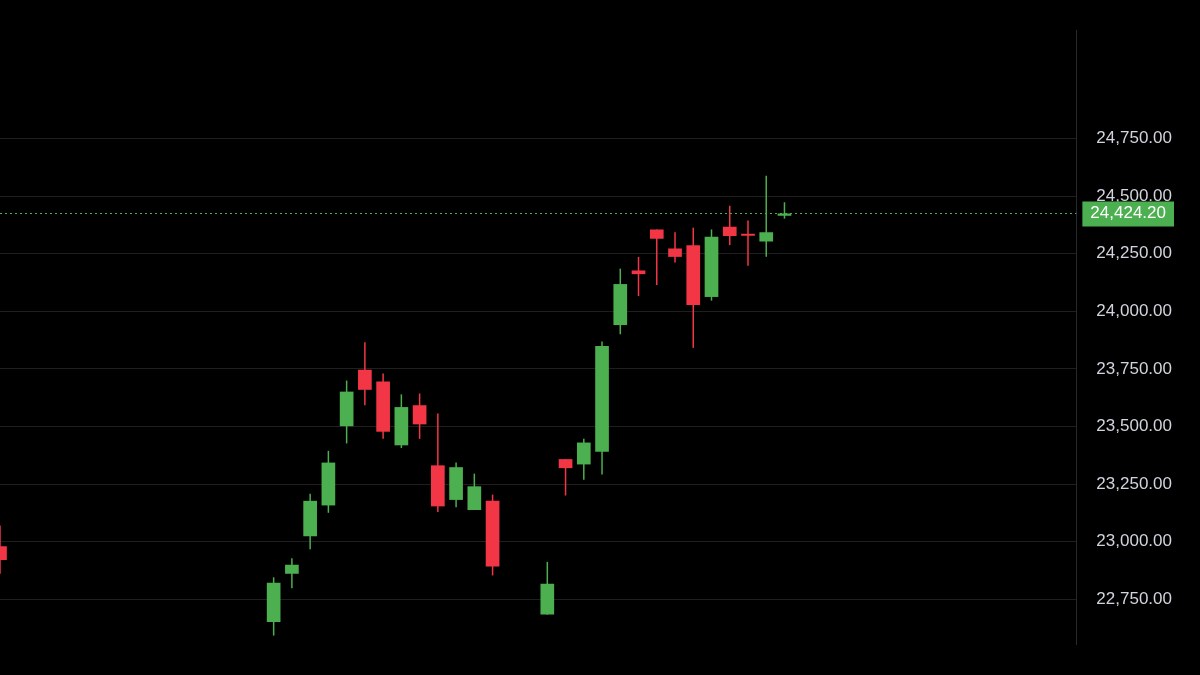 The image size is (1200, 675). Describe the element at coordinates (1134, 253) in the screenshot. I see `y-tick-label: 24,250.00` at that location.